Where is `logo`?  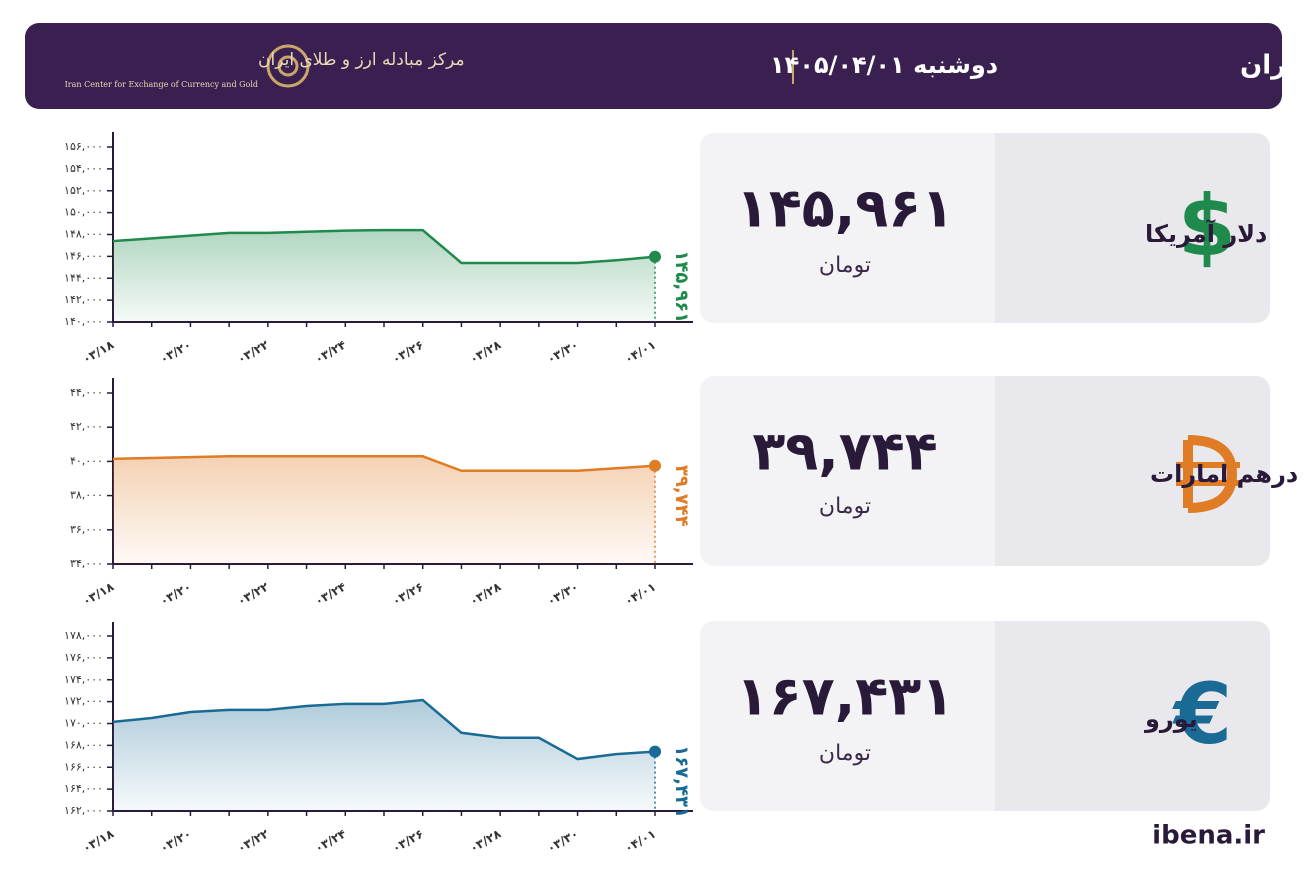
logo is located at coordinates (288, 66).